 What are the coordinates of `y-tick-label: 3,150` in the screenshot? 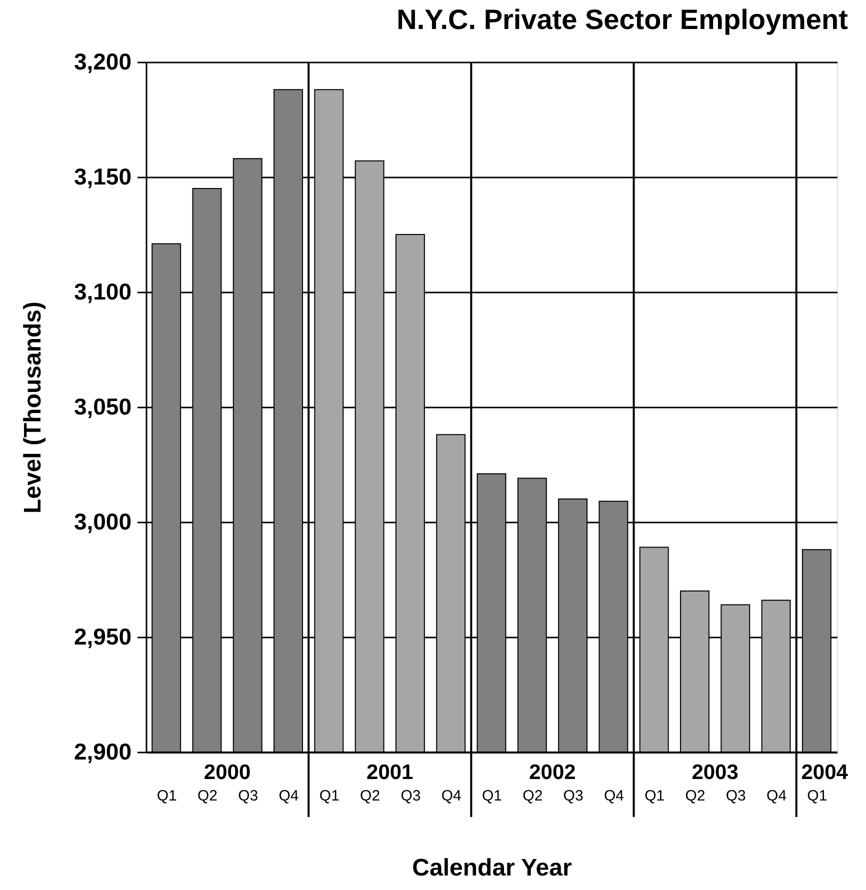 It's located at (103, 177).